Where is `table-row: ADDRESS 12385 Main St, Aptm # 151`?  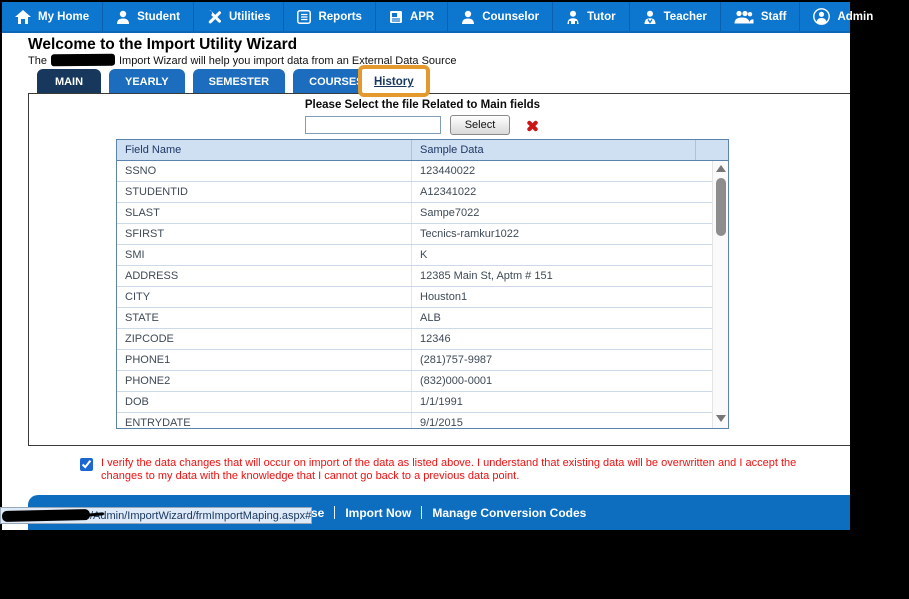 table-row: ADDRESS 12385 Main St, Aptm # 151 is located at coordinates (422, 276).